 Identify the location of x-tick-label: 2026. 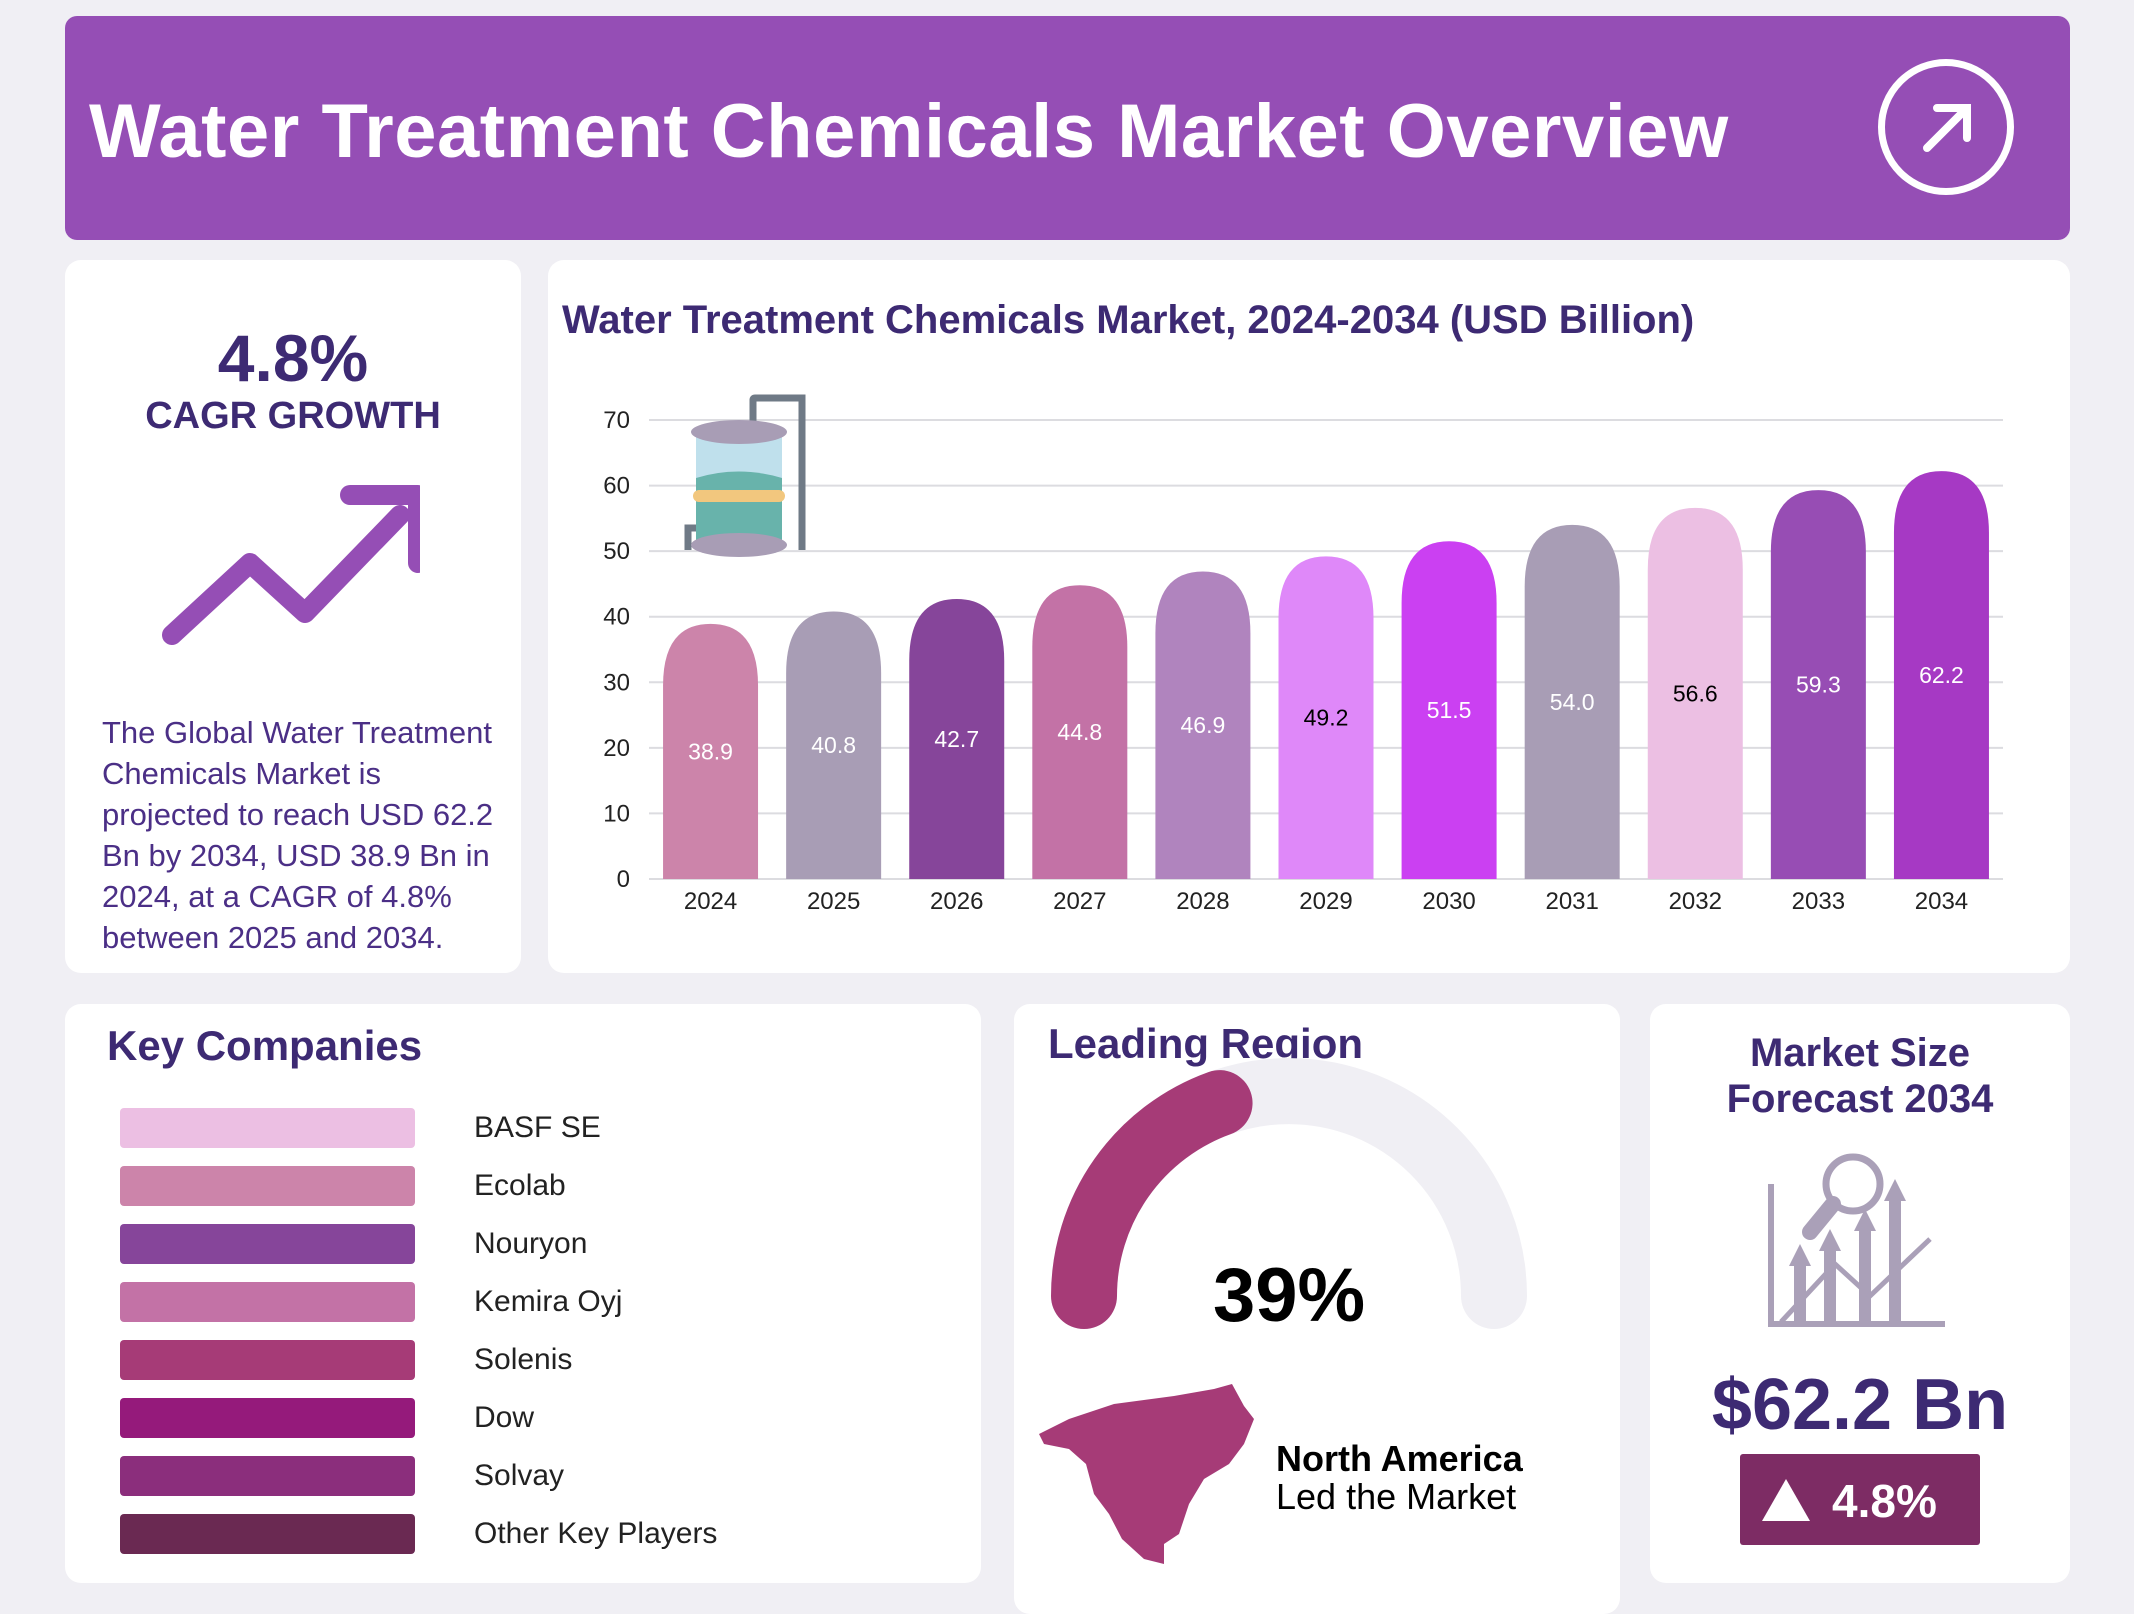
(956, 901).